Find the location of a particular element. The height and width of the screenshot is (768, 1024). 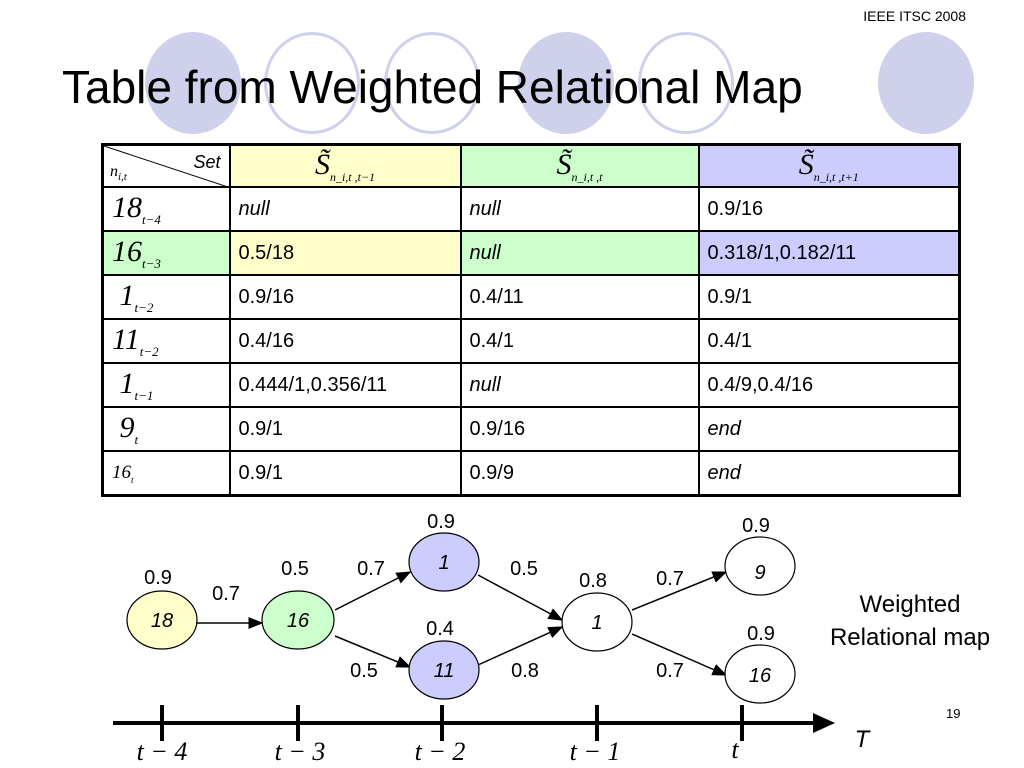

node-label: 18 is located at coordinates (162, 621).